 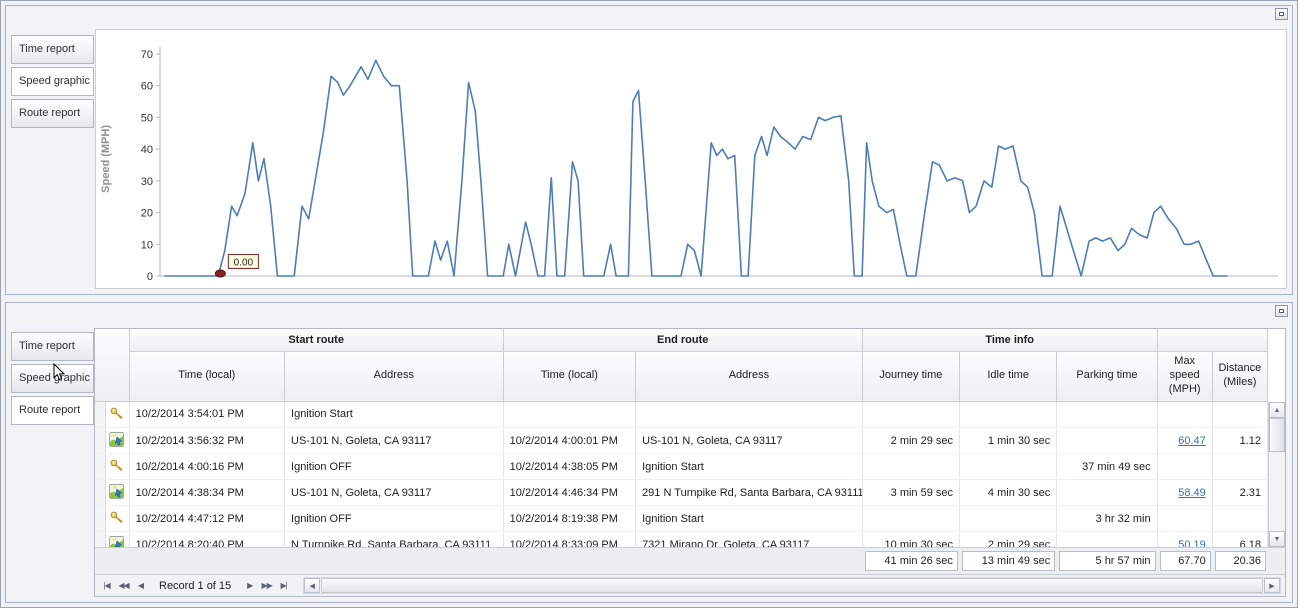 I want to click on bottom-panel-collapse-button, so click(x=1281, y=311).